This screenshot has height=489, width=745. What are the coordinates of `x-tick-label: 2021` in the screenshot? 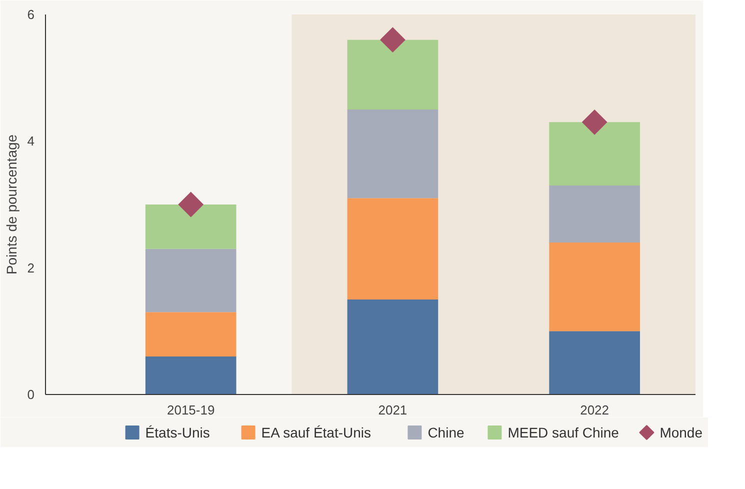 It's located at (393, 410).